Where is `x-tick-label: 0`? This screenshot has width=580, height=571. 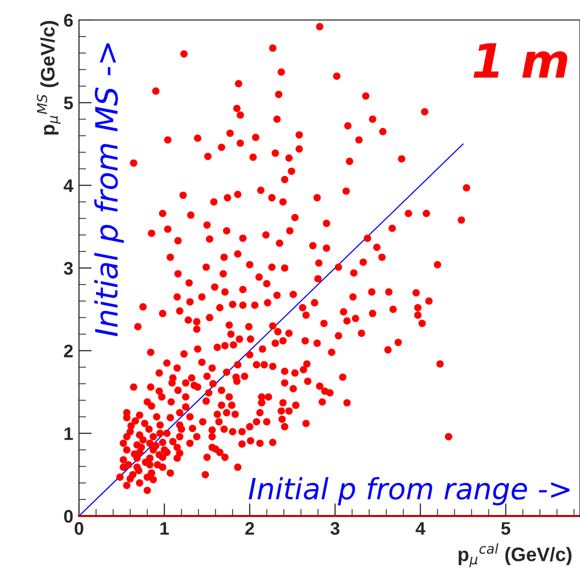
x-tick-label: 0 is located at coordinates (79, 528).